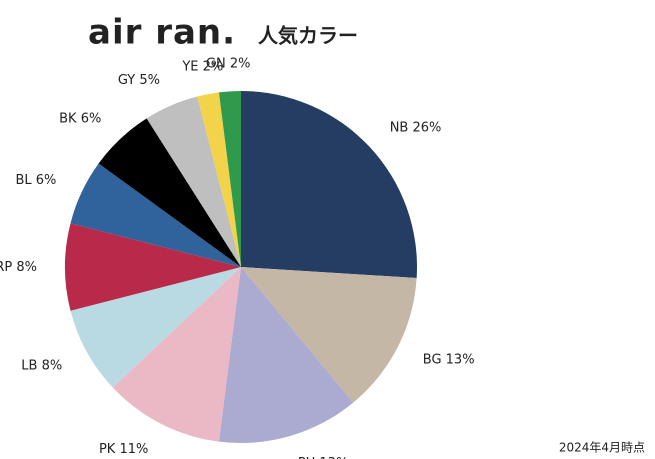  What do you see at coordinates (202, 66) in the screenshot?
I see `slice-label: YE 2%` at bounding box center [202, 66].